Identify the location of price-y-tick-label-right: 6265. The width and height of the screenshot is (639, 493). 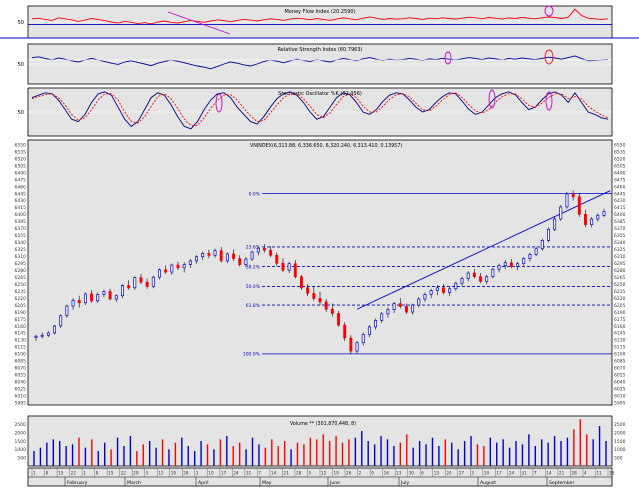
(620, 278).